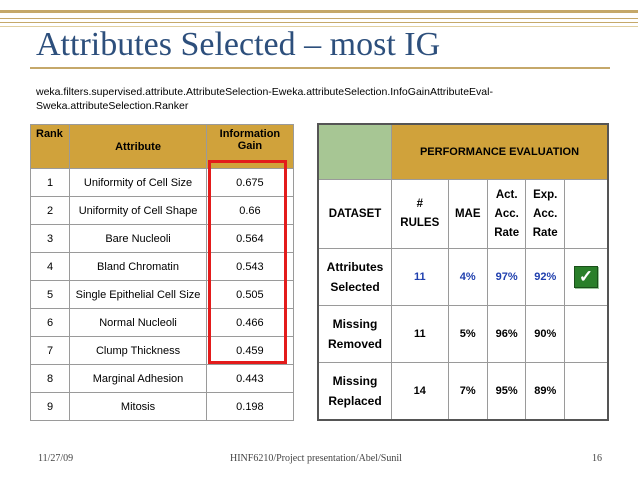  I want to click on table-row: 7 Clump Thickness 0.459, so click(162, 350).